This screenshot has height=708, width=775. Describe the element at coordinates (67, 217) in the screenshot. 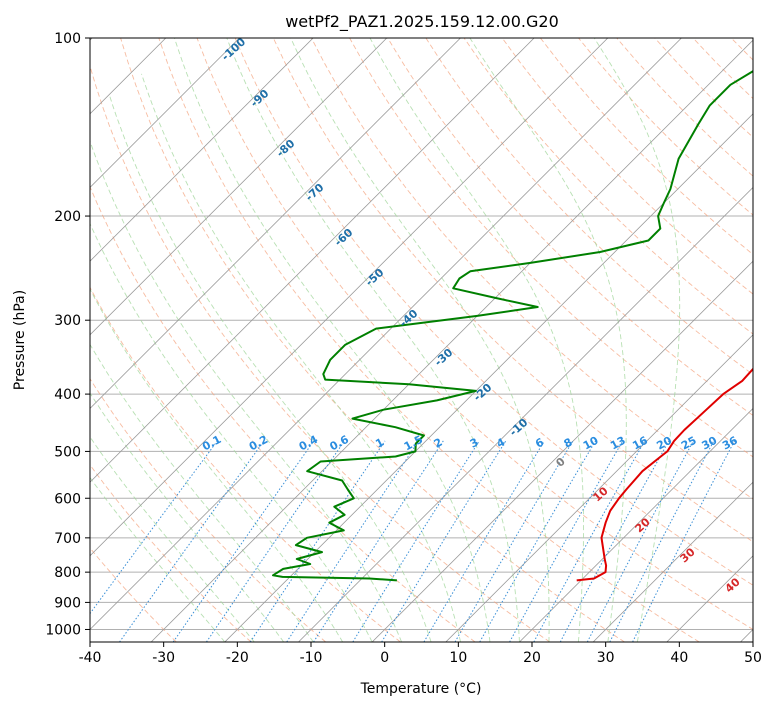

I see `y-tick-label: 200` at that location.